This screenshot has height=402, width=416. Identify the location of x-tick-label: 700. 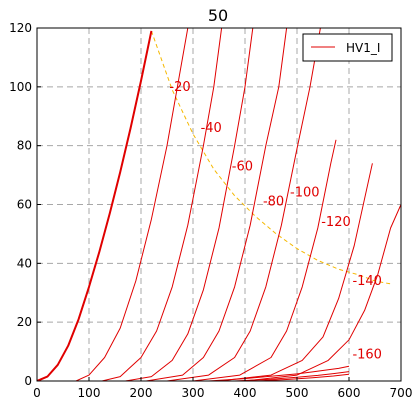
(401, 393).